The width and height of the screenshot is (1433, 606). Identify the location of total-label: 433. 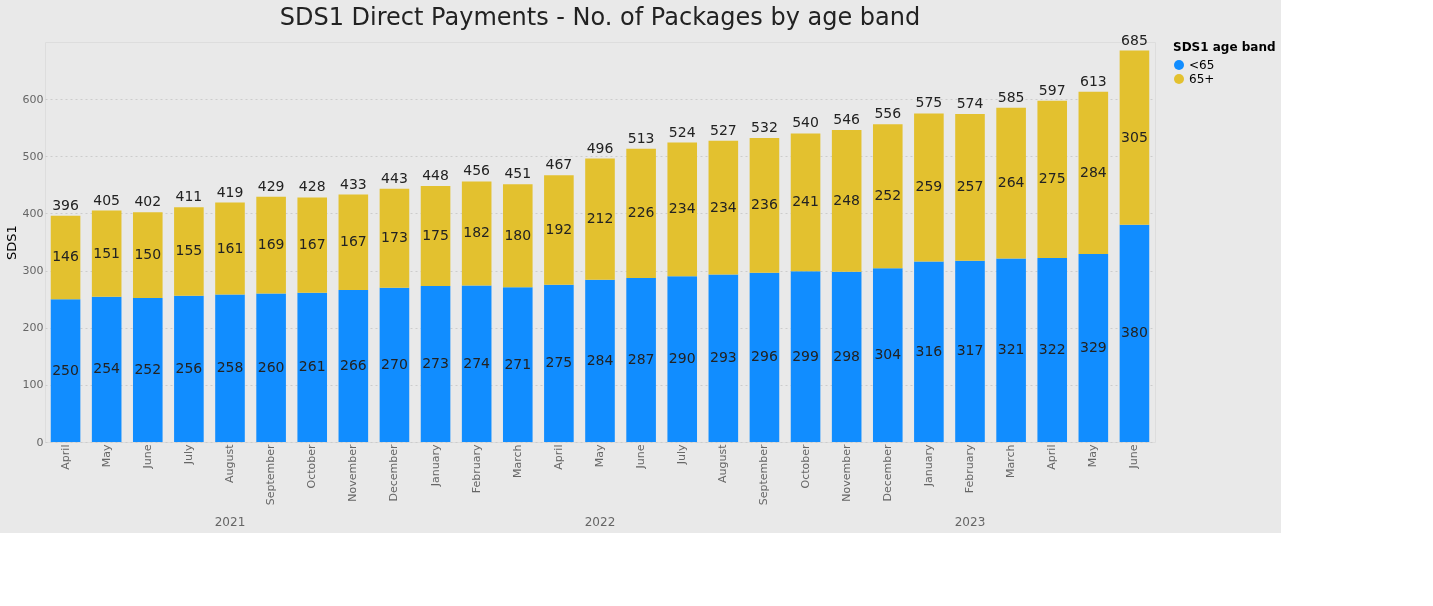
(353, 183).